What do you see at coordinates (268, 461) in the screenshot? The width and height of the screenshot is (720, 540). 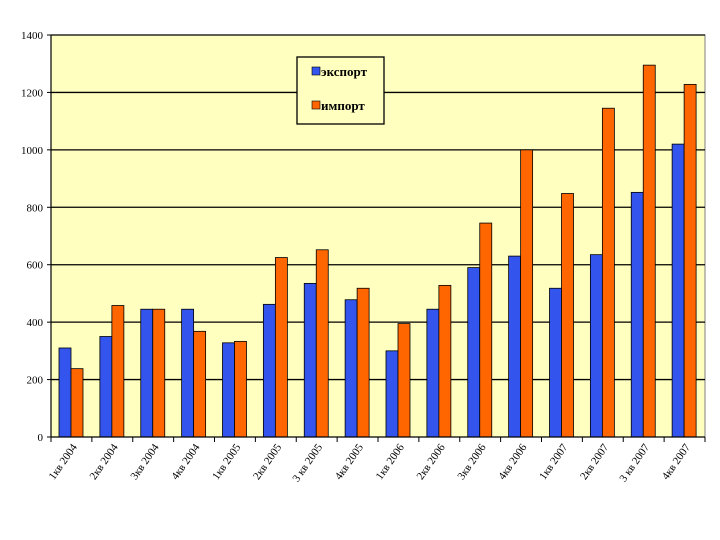 I see `x-tick-label: 2кв 2005` at bounding box center [268, 461].